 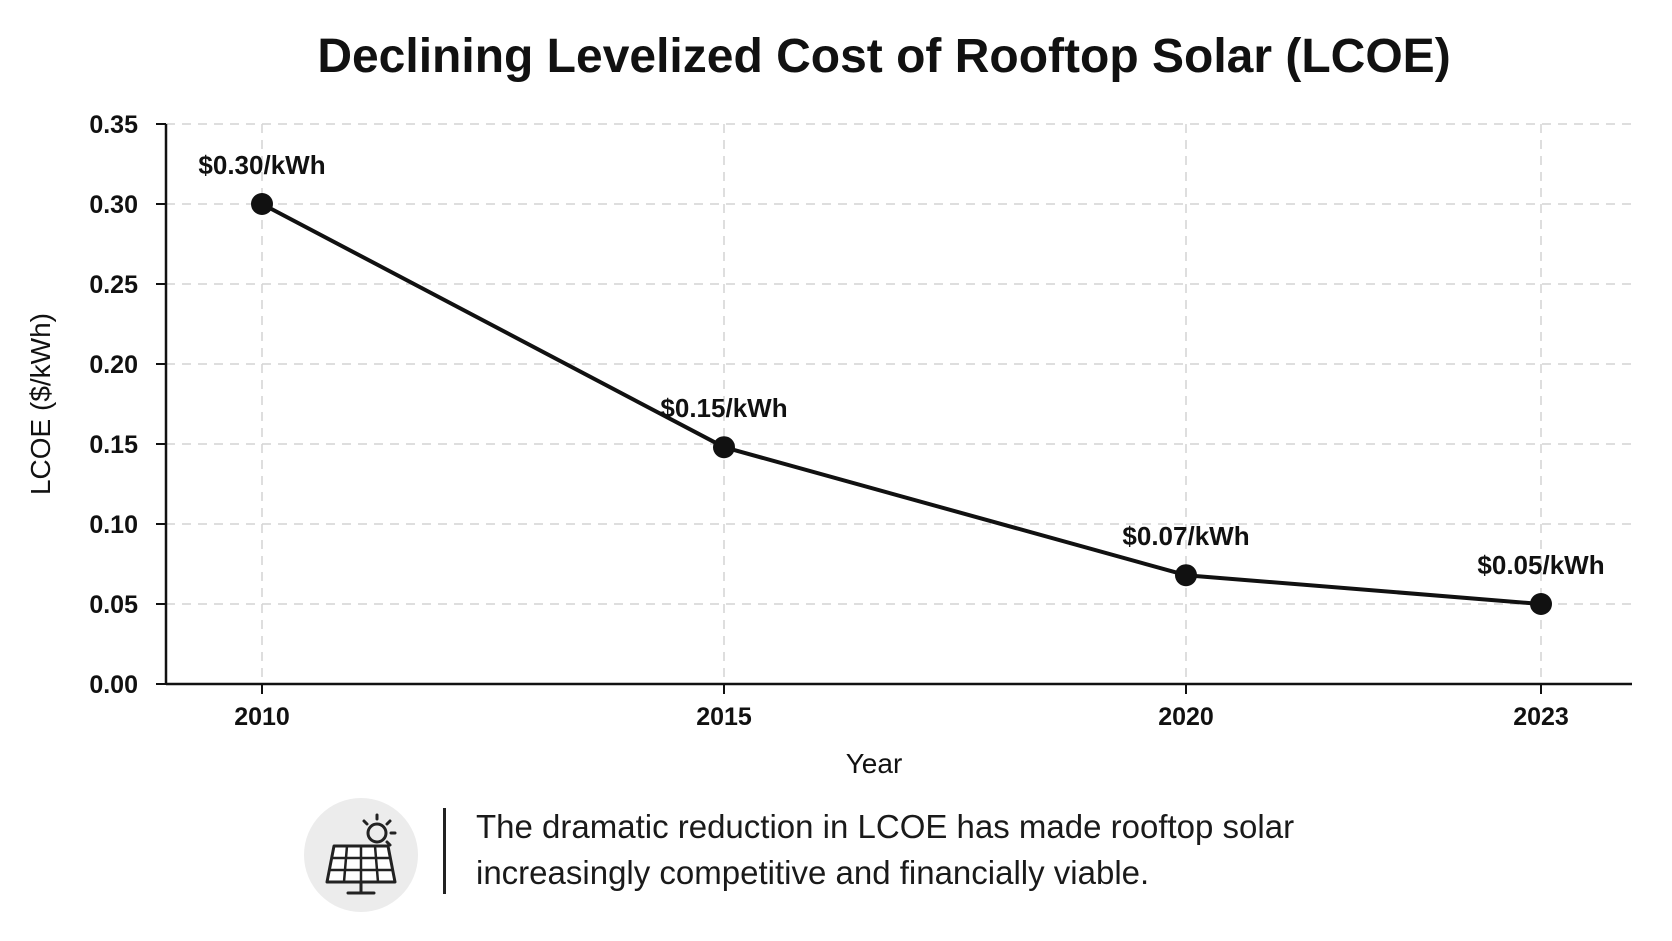 I want to click on y-tick-label: 0.35, so click(x=113, y=125).